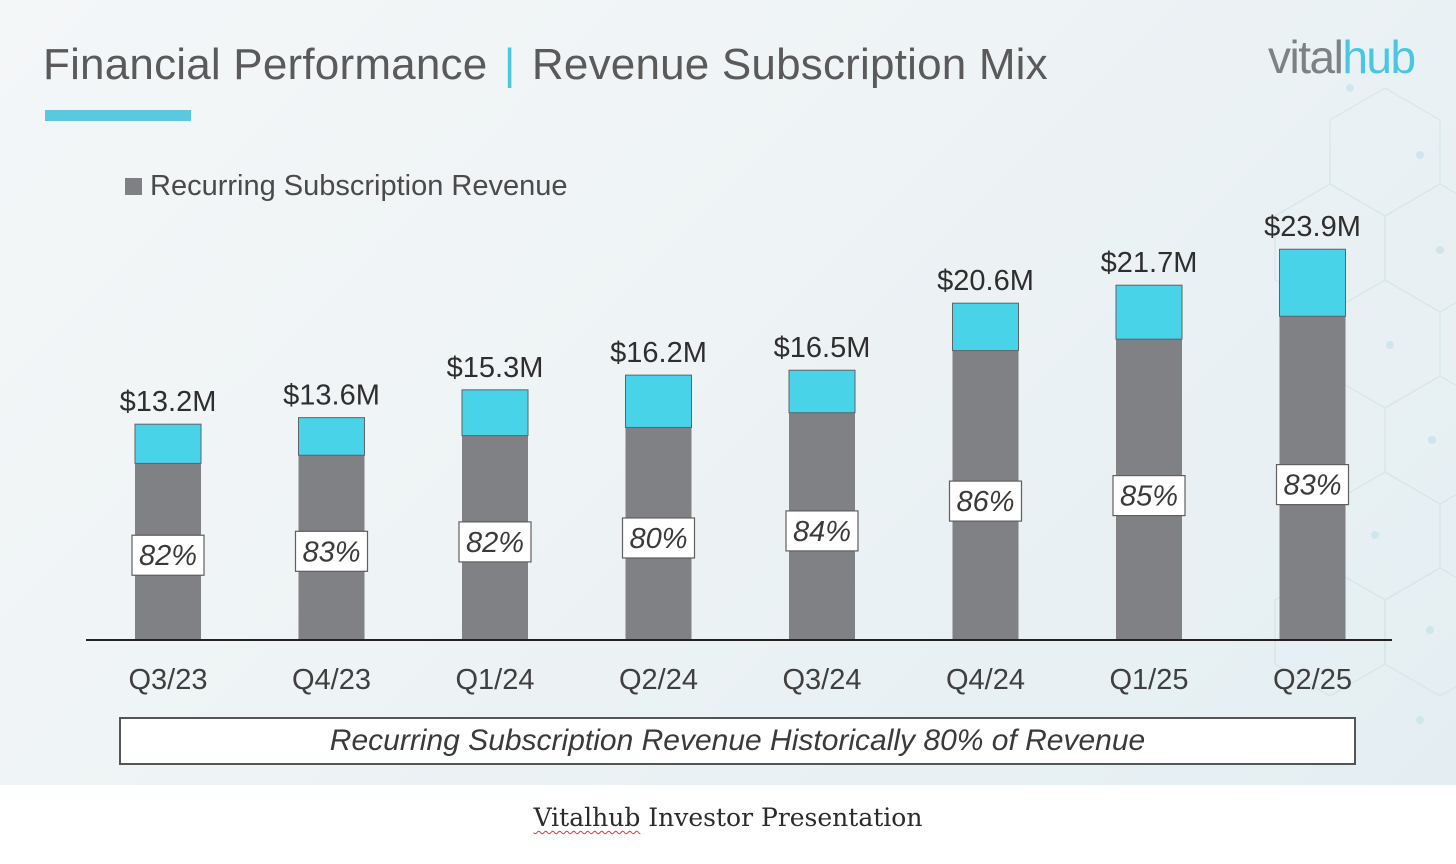  I want to click on pct-label-2: 83%, so click(331, 552).